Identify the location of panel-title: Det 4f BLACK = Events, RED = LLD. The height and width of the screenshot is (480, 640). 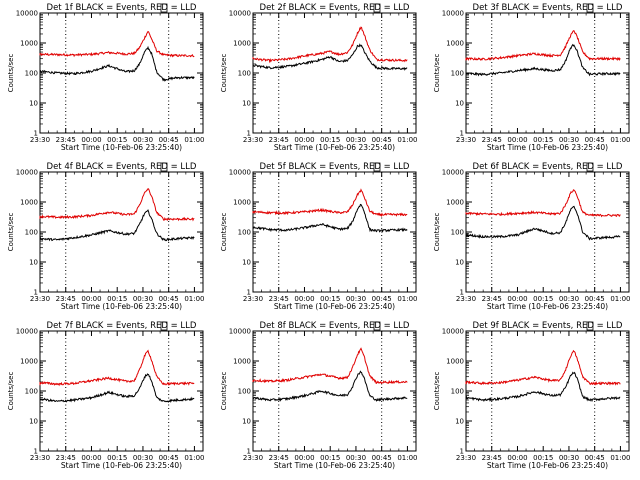
(122, 167).